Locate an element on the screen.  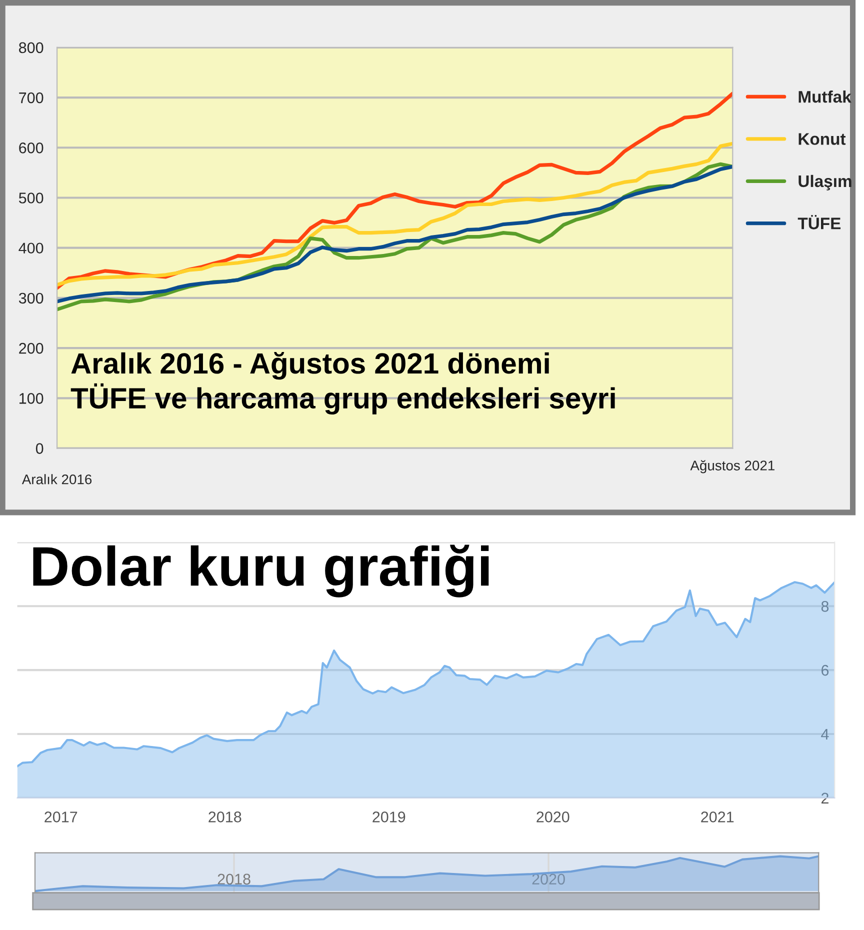
legend-label: Ulaşım is located at coordinates (825, 182).